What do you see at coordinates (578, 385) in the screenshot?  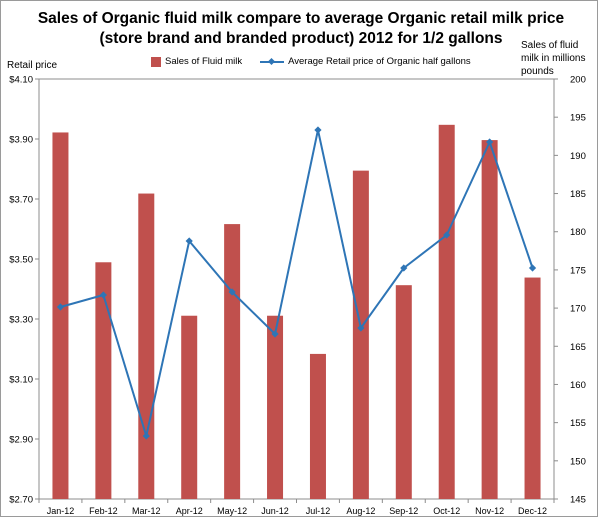 I see `right-tick-label: 160` at bounding box center [578, 385].